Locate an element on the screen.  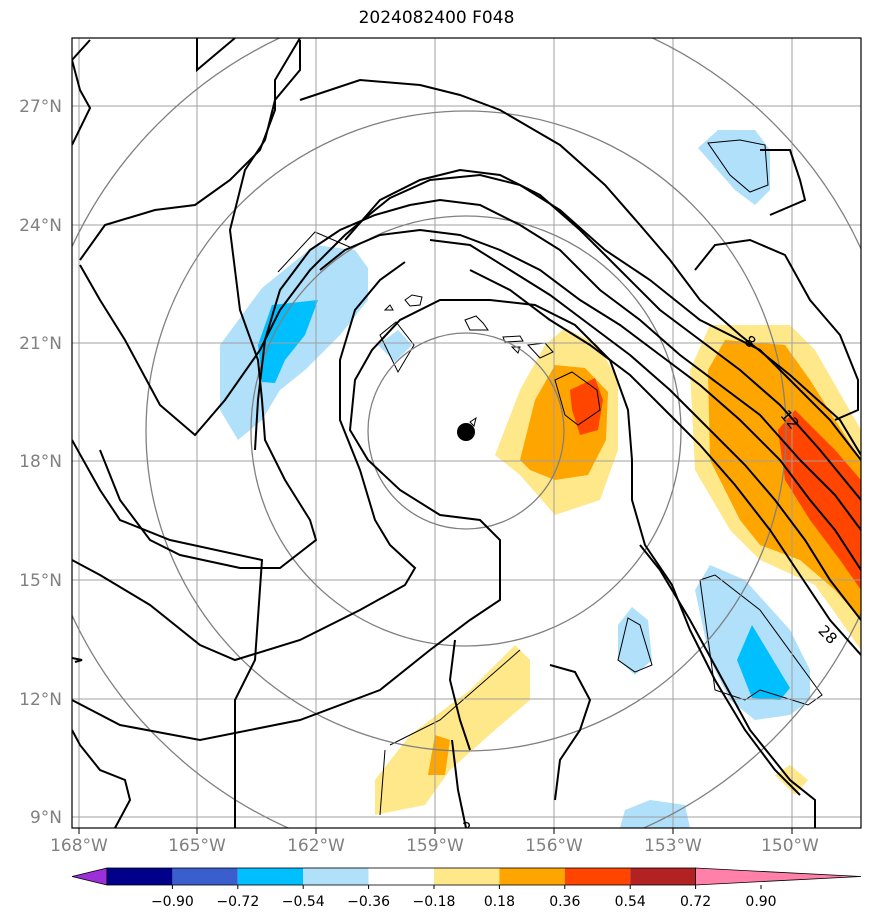
colorbar-tick-label: 0.18 is located at coordinates (499, 902).